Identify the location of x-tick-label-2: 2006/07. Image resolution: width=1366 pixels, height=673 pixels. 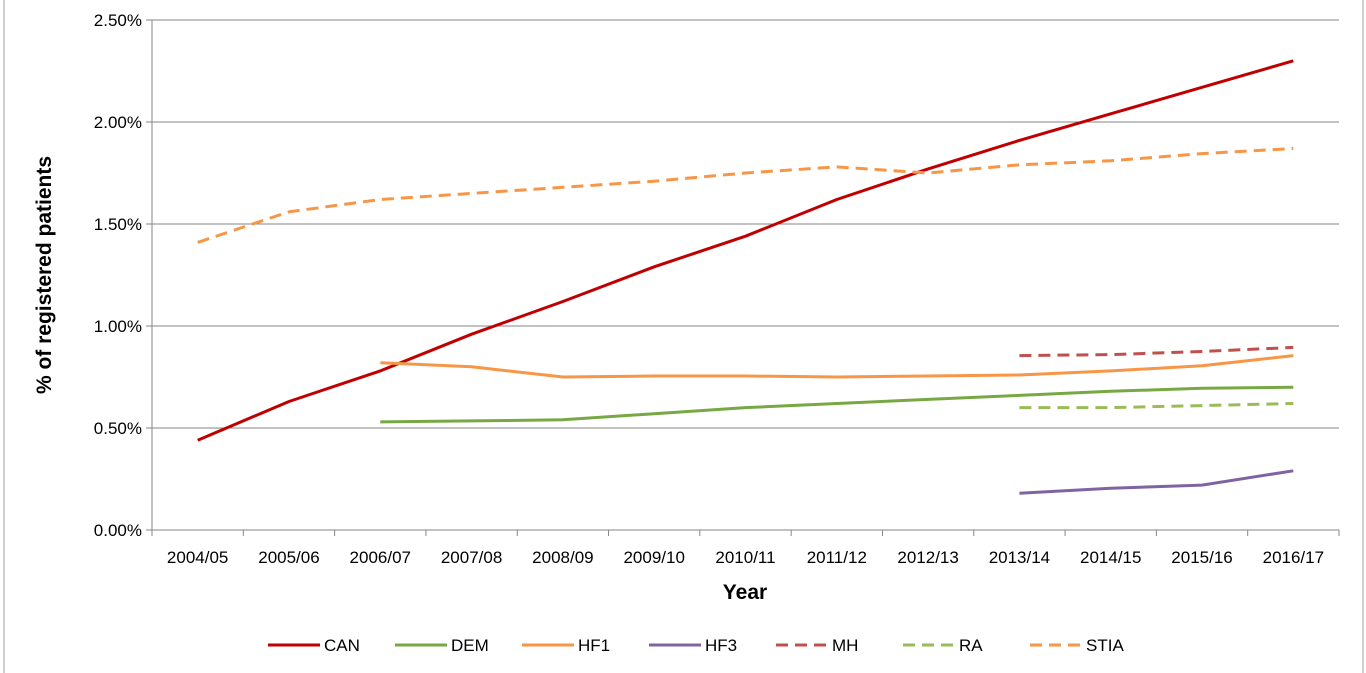
(380, 557).